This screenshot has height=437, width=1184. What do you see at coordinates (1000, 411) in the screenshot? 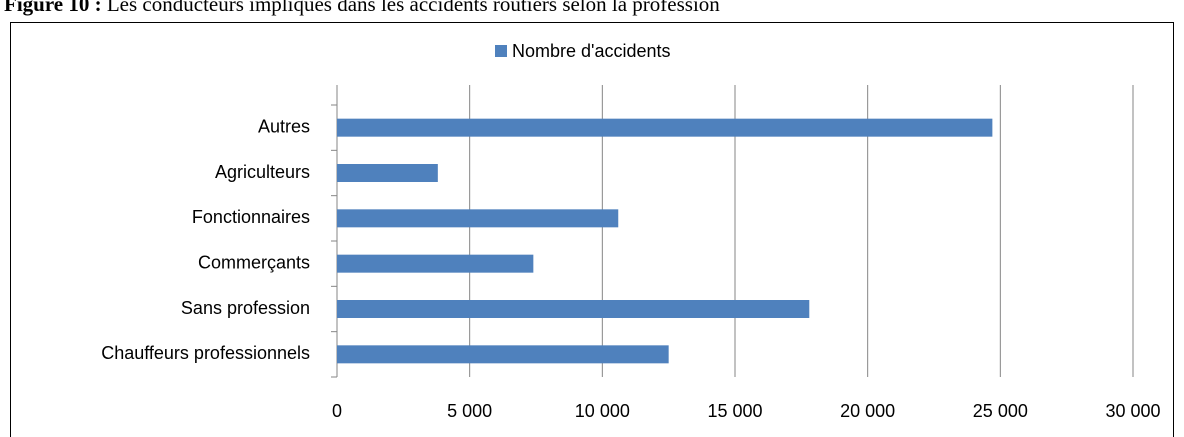
I see `x-tick-label: 25 000` at bounding box center [1000, 411].